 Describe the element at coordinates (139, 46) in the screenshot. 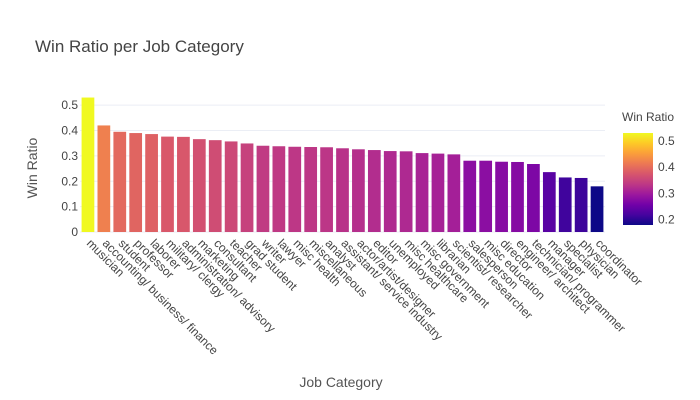

I see `chart-title: Win Ratio per Job Category` at that location.